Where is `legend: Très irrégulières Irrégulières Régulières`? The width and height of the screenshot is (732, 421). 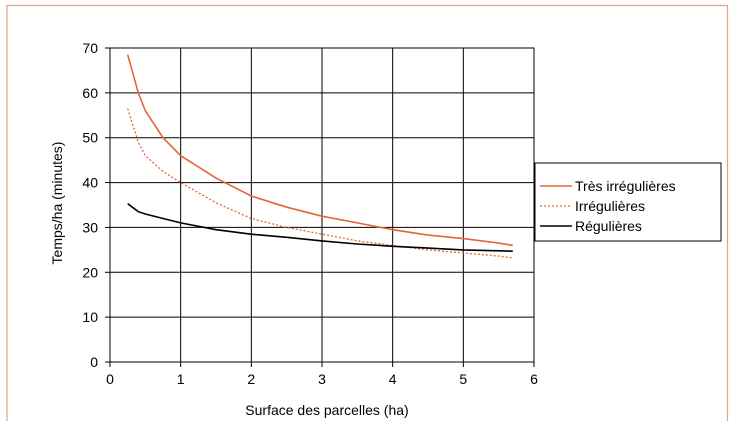
legend: Très irrégulières Irrégulières Régulières is located at coordinates (628, 202).